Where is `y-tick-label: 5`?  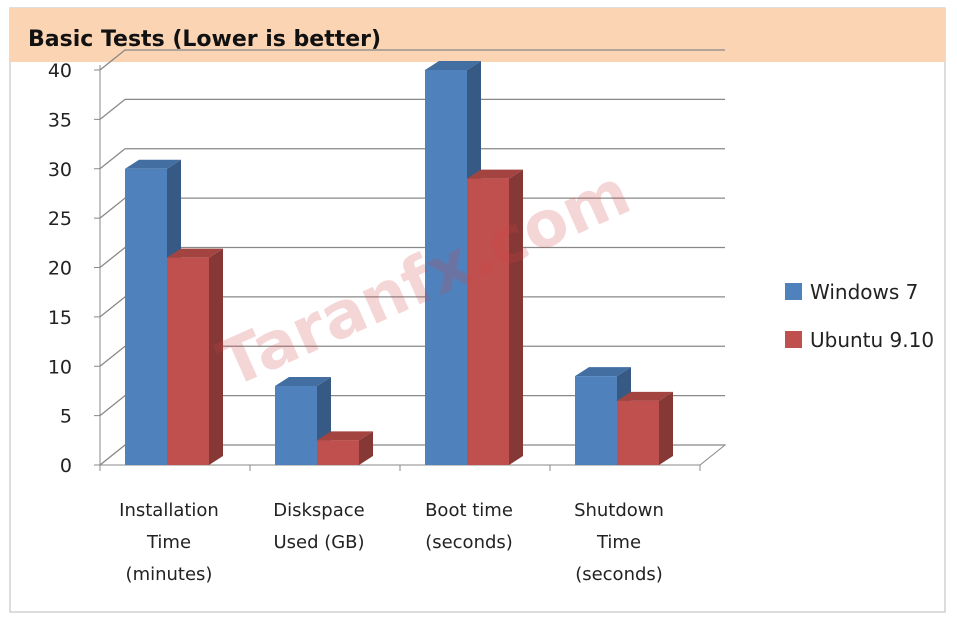
y-tick-label: 5 is located at coordinates (66, 417).